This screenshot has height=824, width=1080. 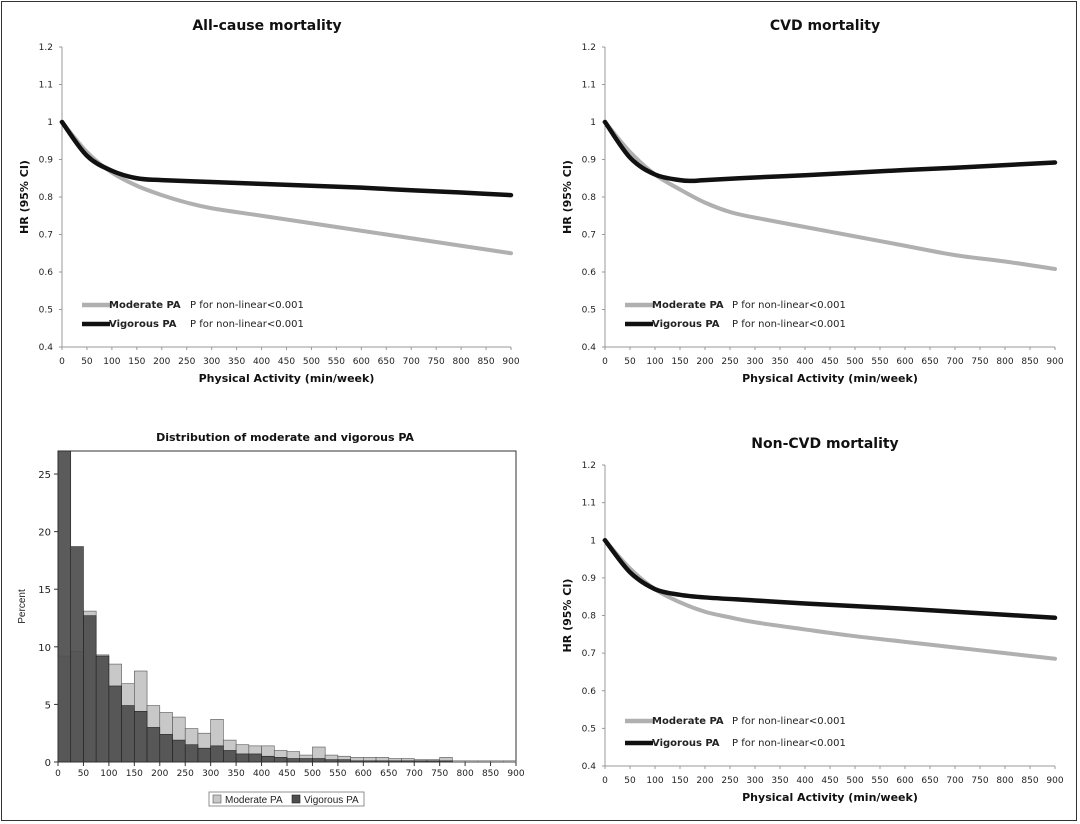 I want to click on x-tick-label: 500, so click(x=311, y=362).